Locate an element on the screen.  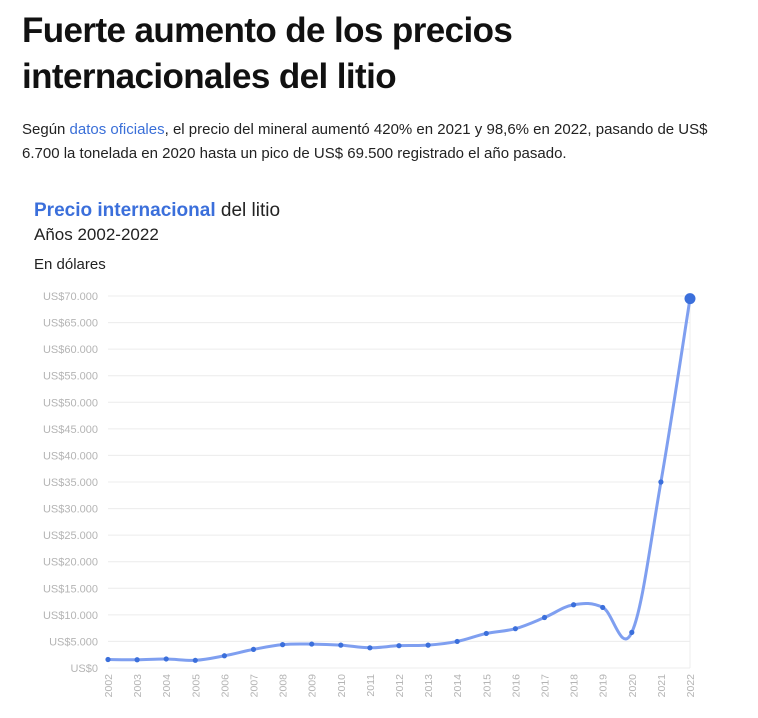
y-tick-label: US$65.000 is located at coordinates (70, 324).